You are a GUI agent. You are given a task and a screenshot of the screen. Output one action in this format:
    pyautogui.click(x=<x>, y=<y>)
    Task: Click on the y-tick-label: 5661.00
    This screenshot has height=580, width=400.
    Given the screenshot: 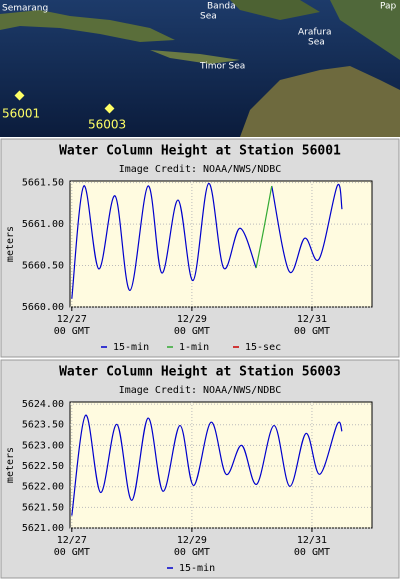 What is the action you would take?
    pyautogui.click(x=43, y=224)
    